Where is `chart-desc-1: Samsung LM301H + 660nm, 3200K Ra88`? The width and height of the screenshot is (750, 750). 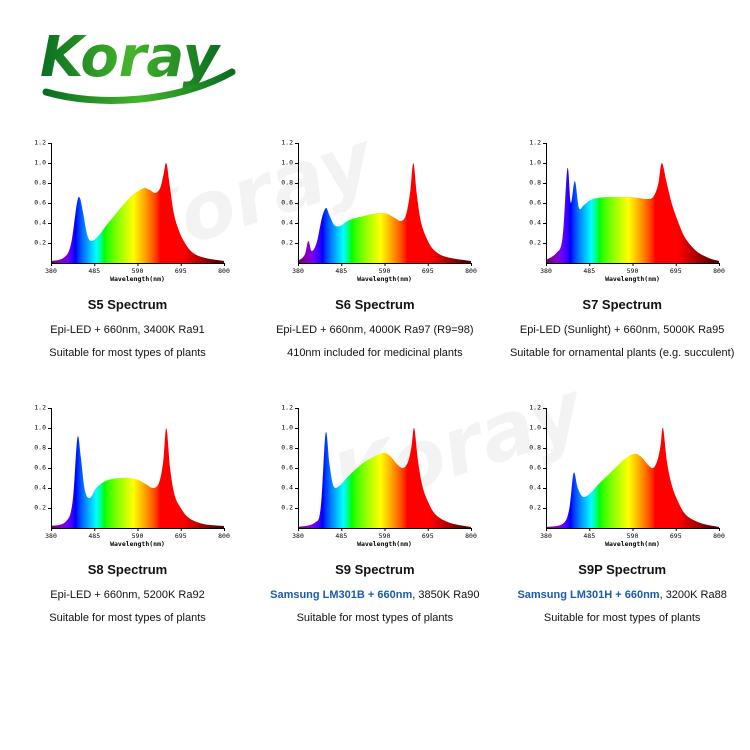 chart-desc-1: Samsung LM301H + 660nm, 3200K Ra88 is located at coordinates (621, 595).